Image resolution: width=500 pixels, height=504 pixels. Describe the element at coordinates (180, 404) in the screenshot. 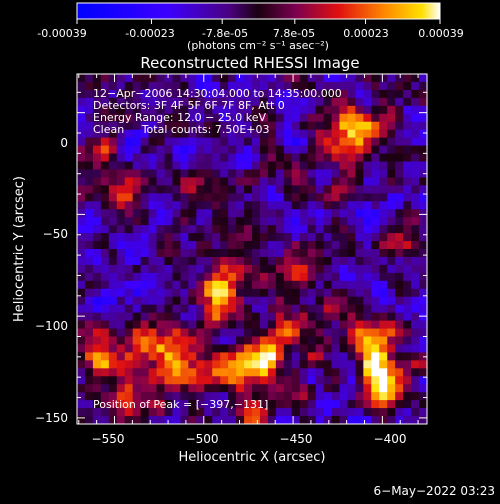

I see `peak-position-label: Position of Peak = [−397,−131]` at that location.